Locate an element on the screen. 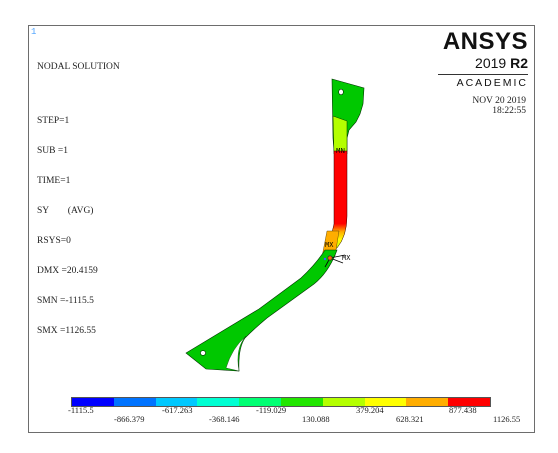  brand-divider is located at coordinates (483, 74).